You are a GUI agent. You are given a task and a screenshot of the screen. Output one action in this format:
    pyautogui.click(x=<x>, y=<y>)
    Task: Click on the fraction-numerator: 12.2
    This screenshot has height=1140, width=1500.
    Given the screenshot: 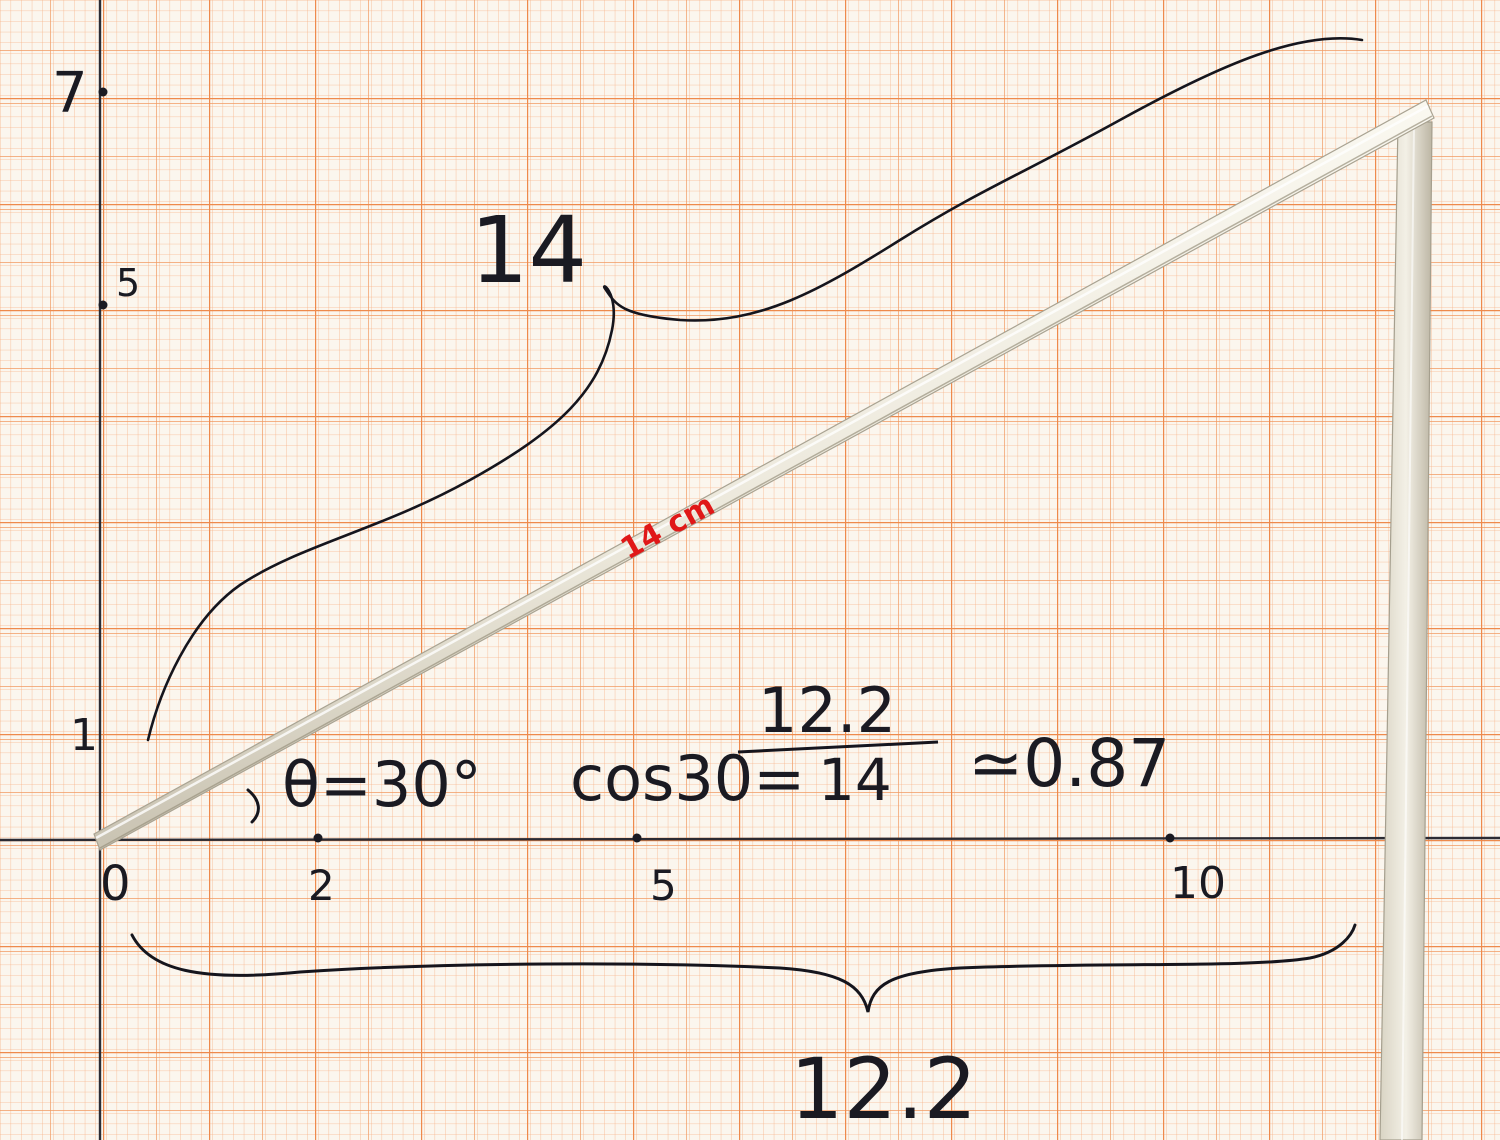 What is the action you would take?
    pyautogui.click(x=827, y=710)
    